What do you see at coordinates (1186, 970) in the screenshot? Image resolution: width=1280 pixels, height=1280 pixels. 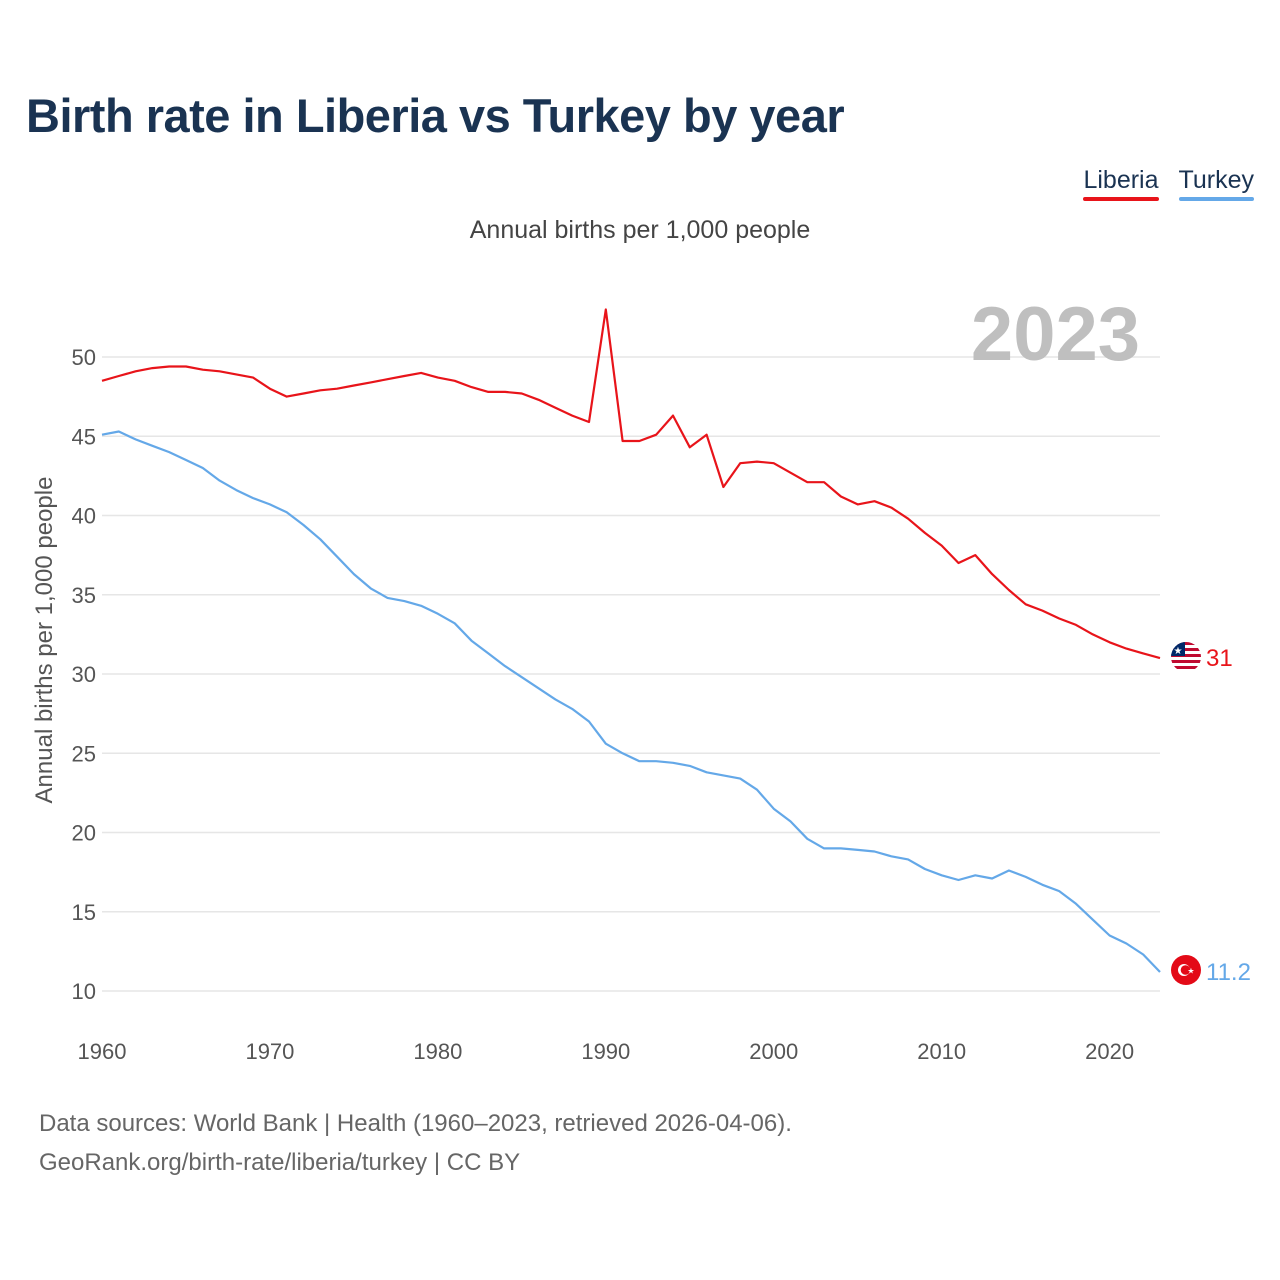 I see `turkey-flag-icon: ★` at bounding box center [1186, 970].